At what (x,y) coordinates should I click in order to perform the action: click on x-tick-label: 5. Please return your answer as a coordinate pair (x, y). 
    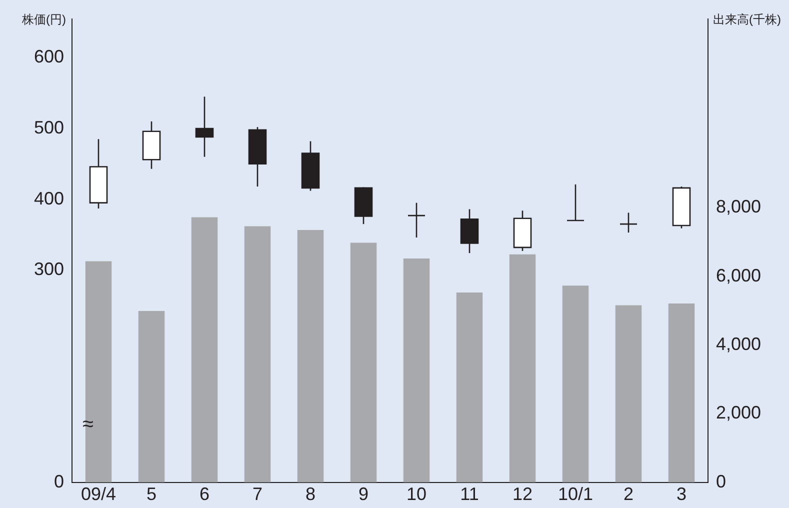
    Looking at the image, I should click on (151, 494).